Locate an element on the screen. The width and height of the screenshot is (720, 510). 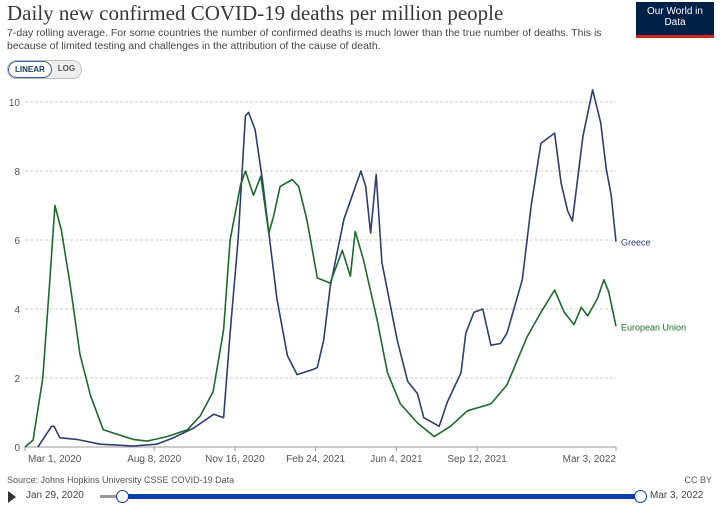
x-tick-label: Sep 12, 2021 is located at coordinates (477, 459).